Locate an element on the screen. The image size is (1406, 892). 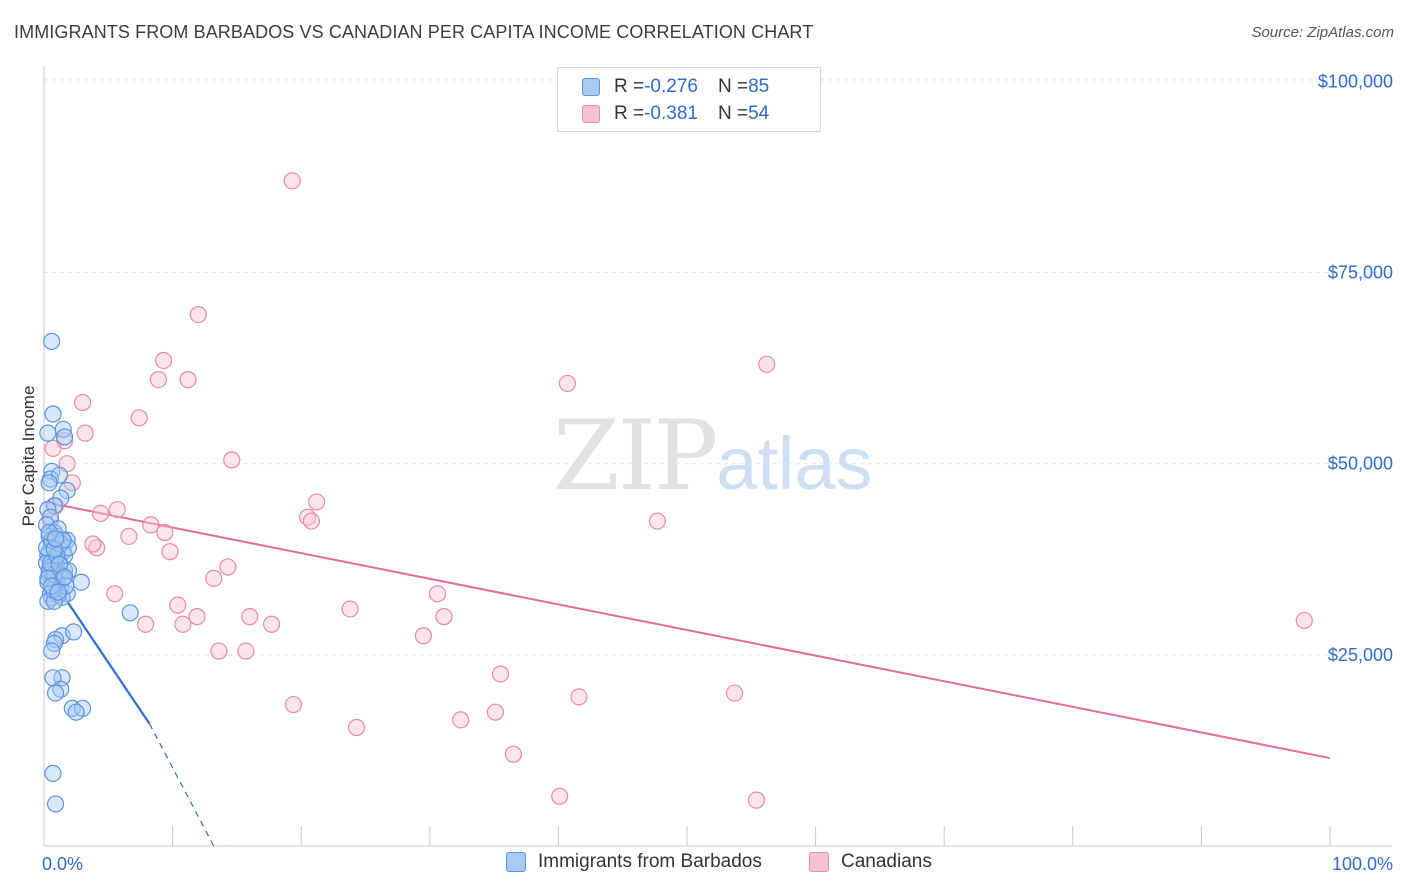
legend-label-canadians: Canadians is located at coordinates (886, 861).